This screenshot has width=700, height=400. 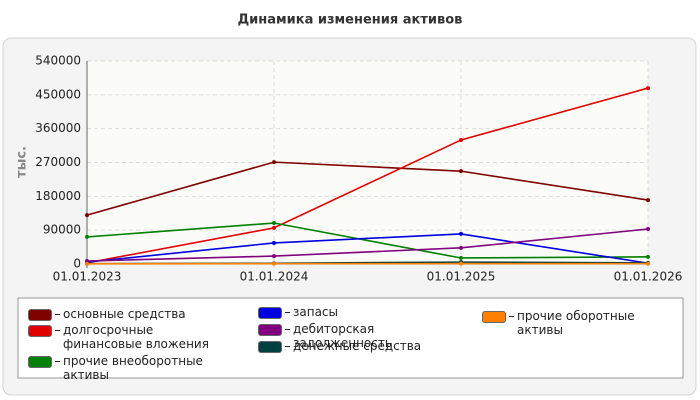 What do you see at coordinates (124, 314) in the screenshot?
I see `legend-label: основные средства` at bounding box center [124, 314].